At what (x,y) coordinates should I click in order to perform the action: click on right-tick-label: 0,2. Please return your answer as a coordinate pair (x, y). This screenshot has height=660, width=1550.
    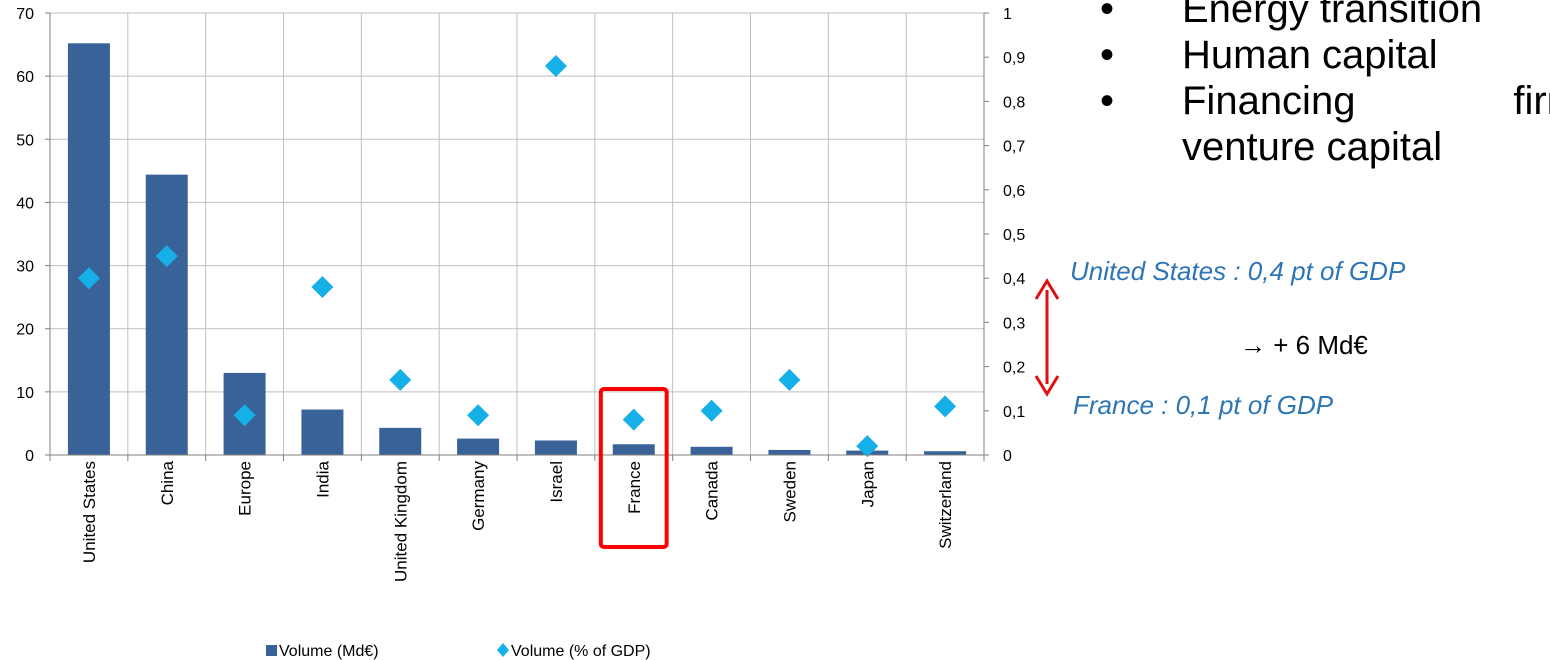
    Looking at the image, I should click on (1014, 368).